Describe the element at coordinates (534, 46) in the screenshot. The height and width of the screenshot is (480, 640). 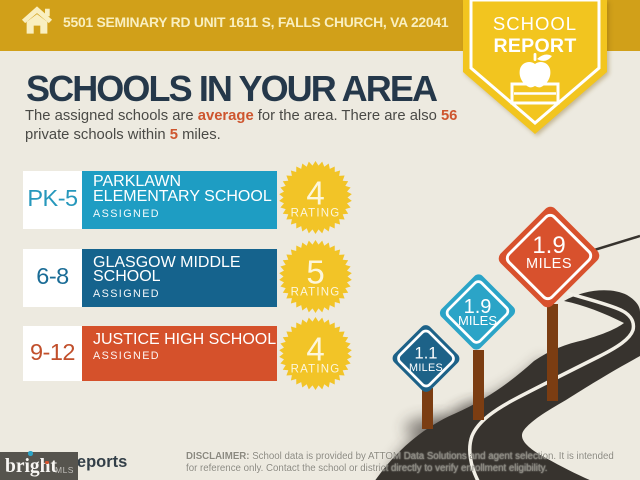
I see `svg-text: REPORT` at that location.